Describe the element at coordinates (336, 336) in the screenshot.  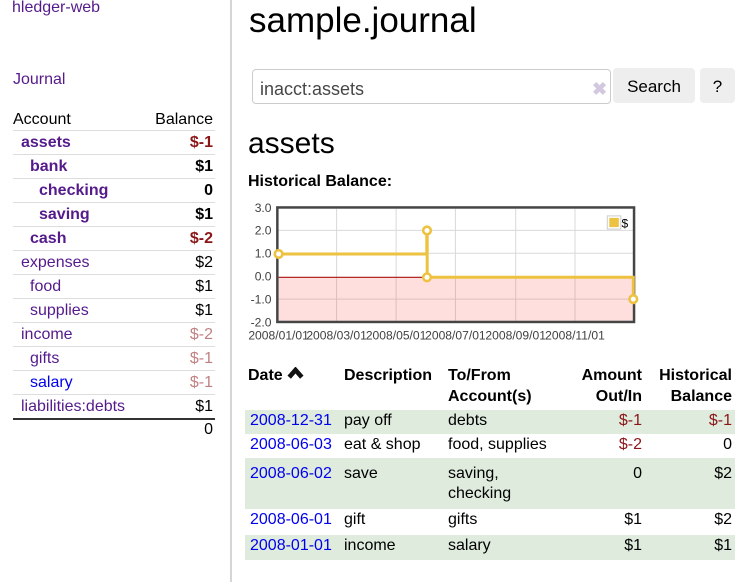
I see `svg-text: 2008/03/01` at that location.